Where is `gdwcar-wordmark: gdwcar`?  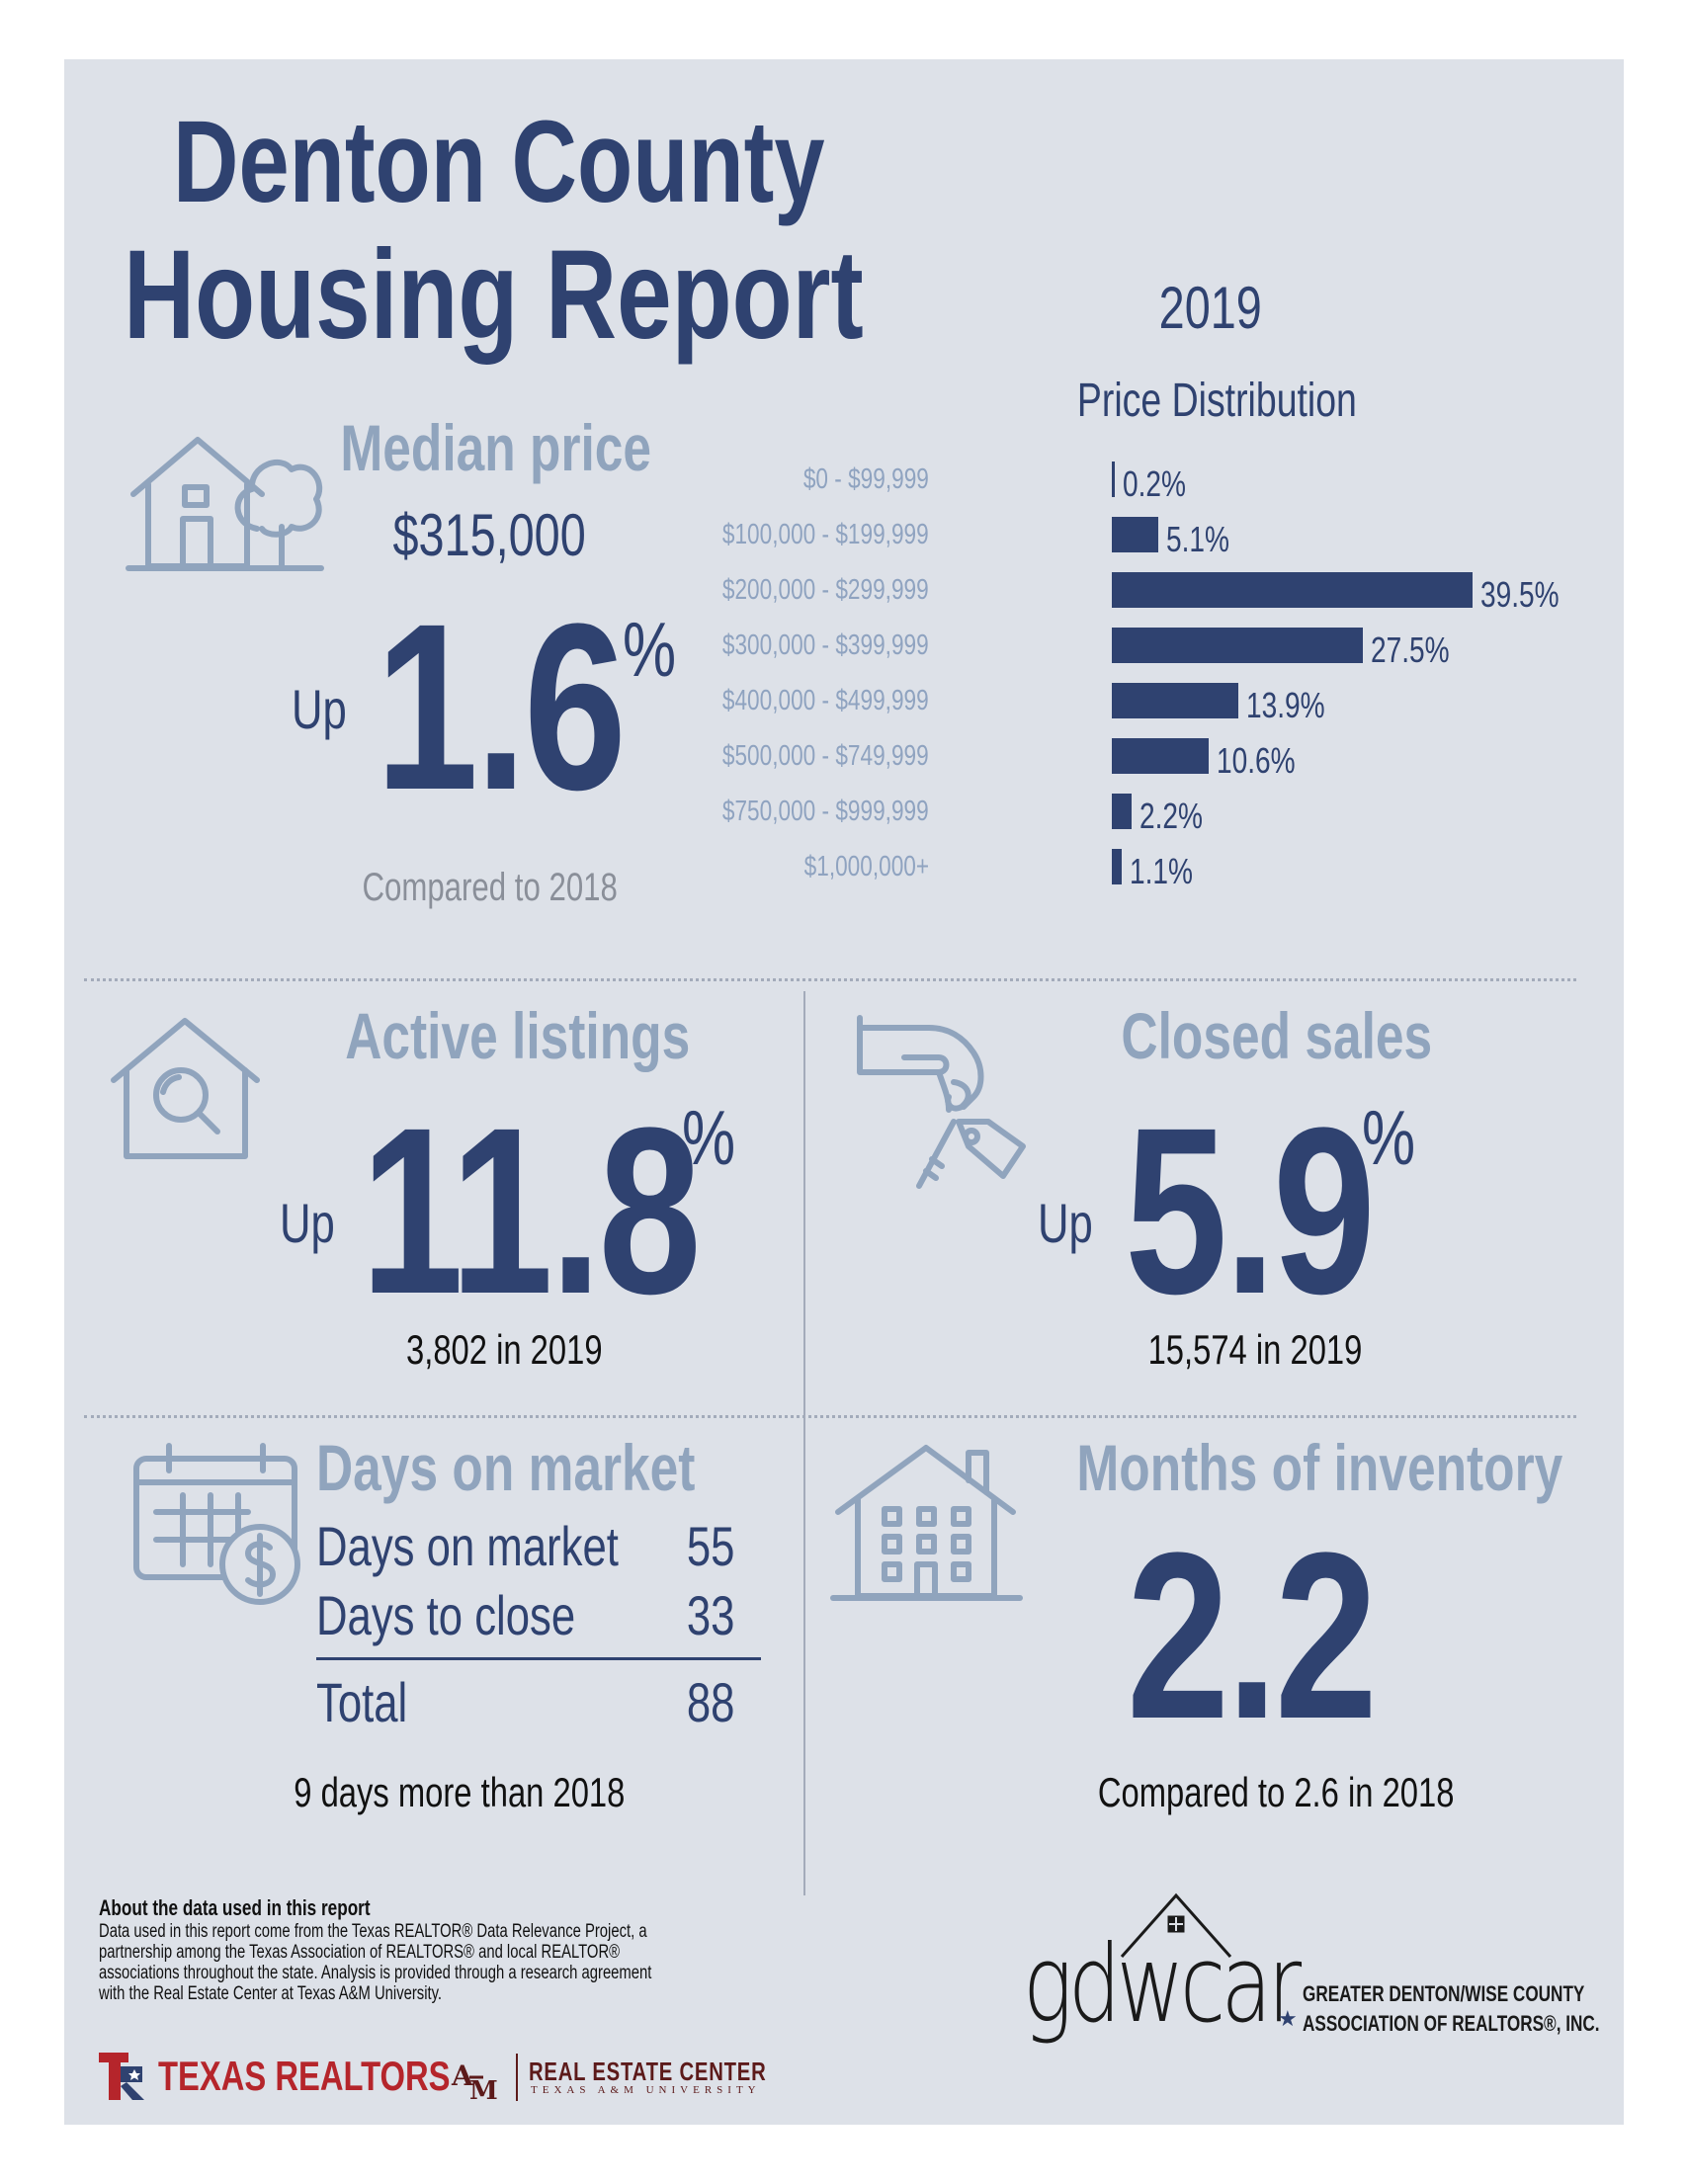
gdwcar-wordmark: gdwcar is located at coordinates (1162, 1985).